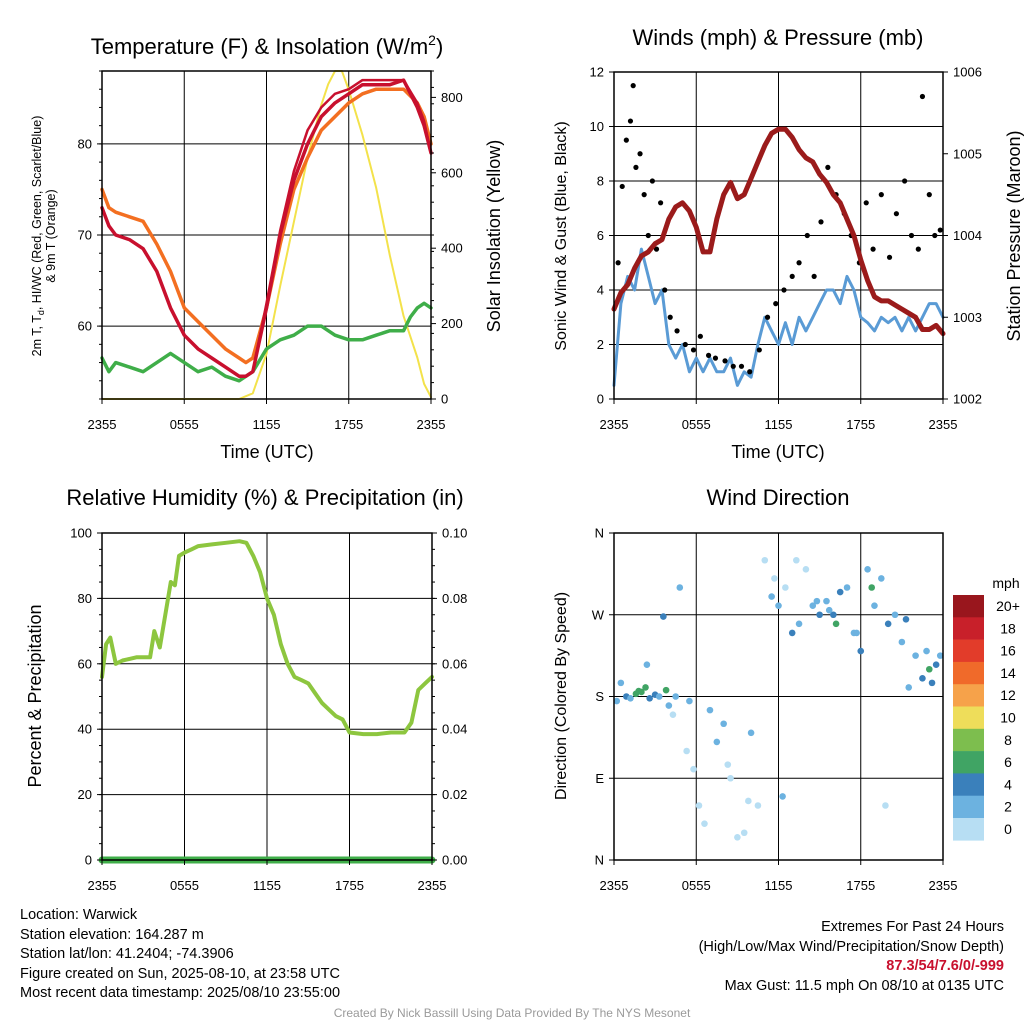 The height and width of the screenshot is (1024, 1024). What do you see at coordinates (452, 323) in the screenshot?
I see `y-tick-label-right: 200` at bounding box center [452, 323].